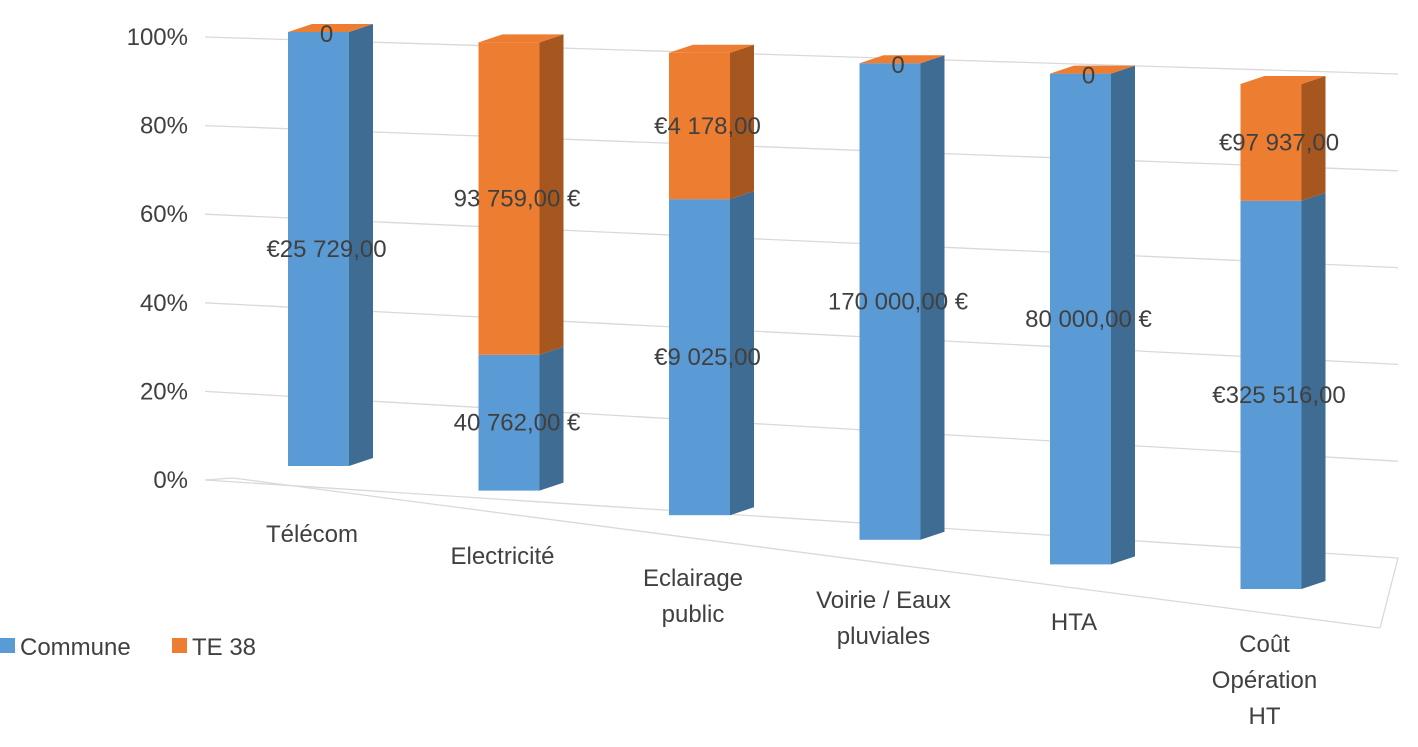 The height and width of the screenshot is (747, 1418). I want to click on y-tick-label: 40%, so click(164, 303).